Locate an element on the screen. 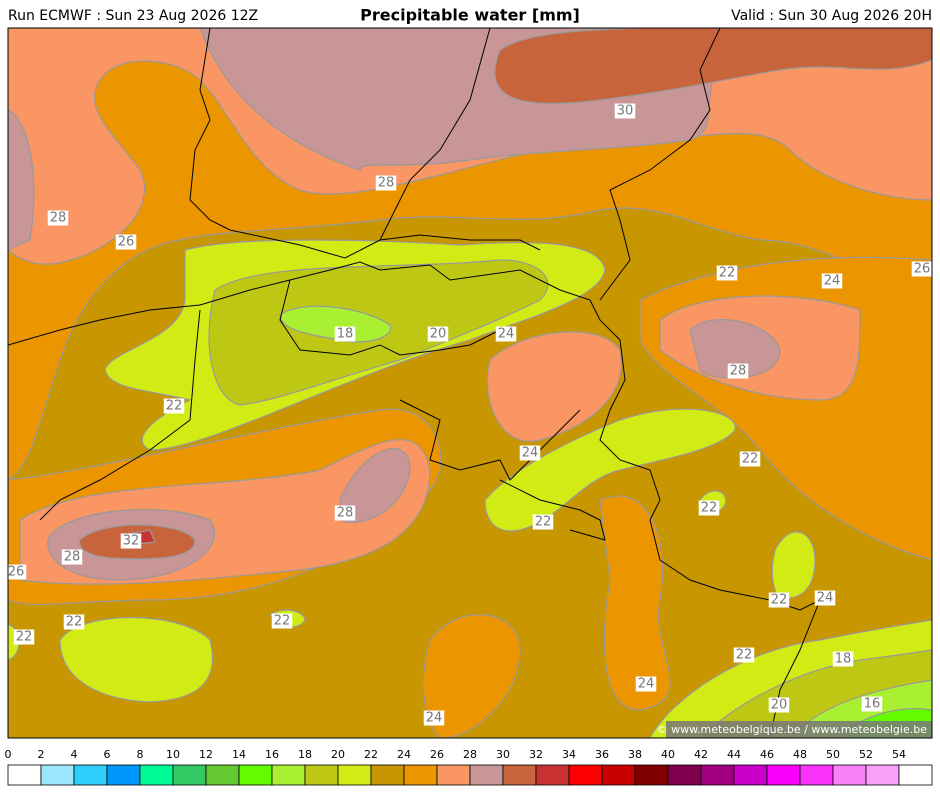 The height and width of the screenshot is (804, 940). colorbar-tick-label: 34 is located at coordinates (569, 754).